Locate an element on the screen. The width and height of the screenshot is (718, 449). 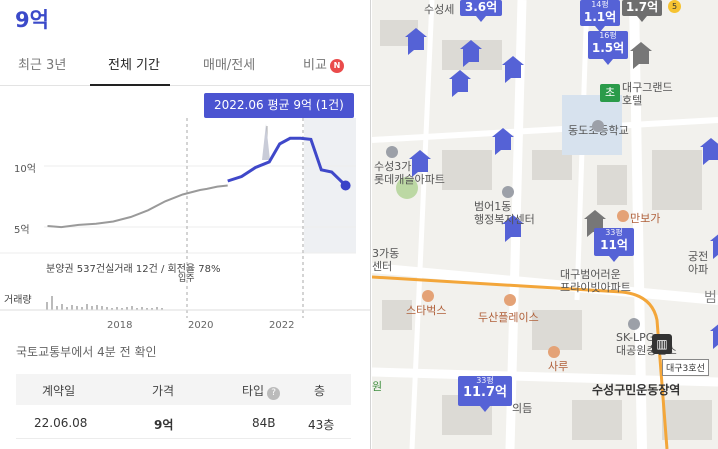
marker-area: 16평 is located at coordinates (608, 35).